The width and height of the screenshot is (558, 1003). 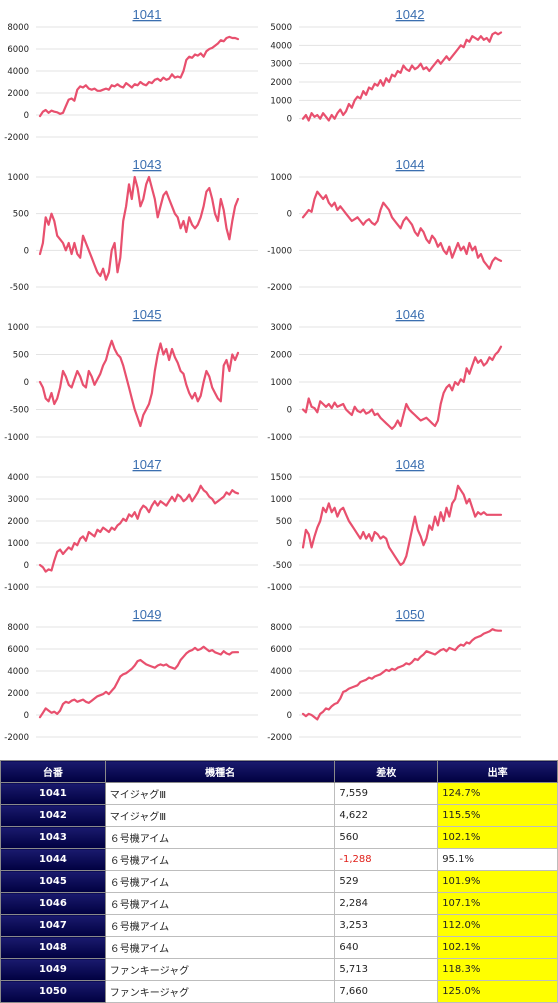 What do you see at coordinates (386, 771) in the screenshot?
I see `header-diff: 差枚` at bounding box center [386, 771].